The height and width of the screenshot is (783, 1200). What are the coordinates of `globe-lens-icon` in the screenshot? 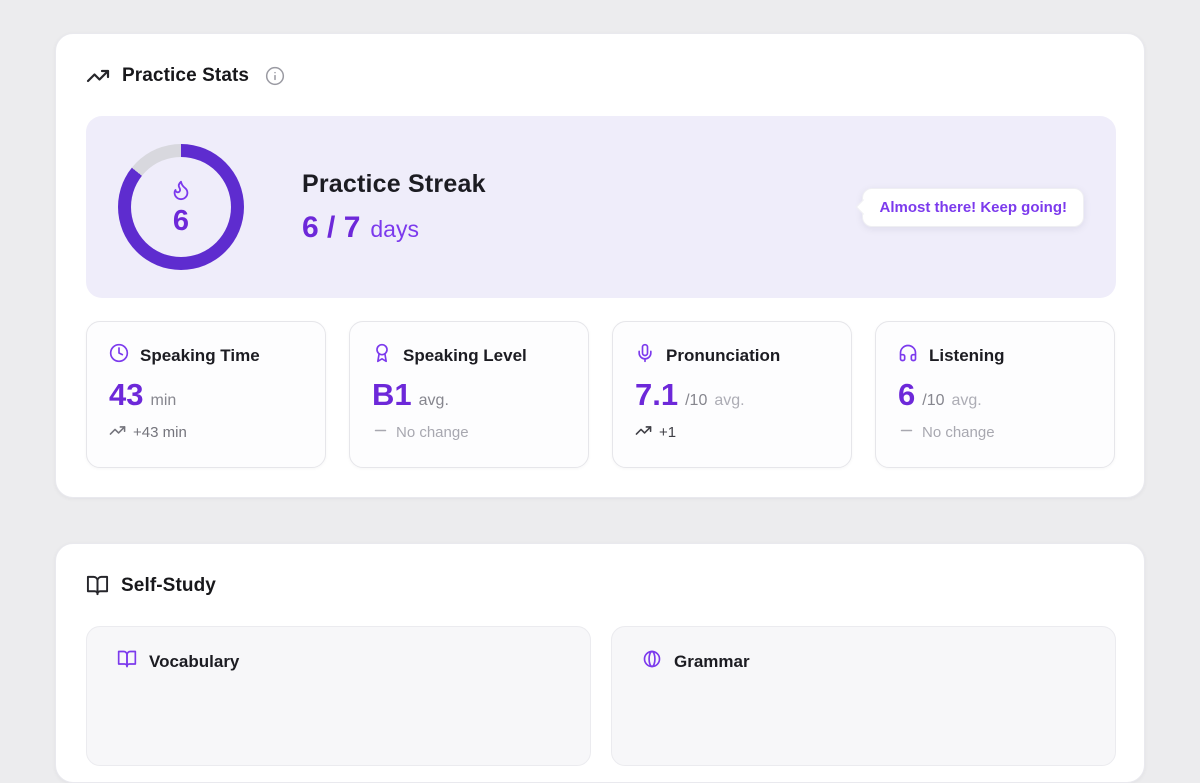 It's located at (652, 661).